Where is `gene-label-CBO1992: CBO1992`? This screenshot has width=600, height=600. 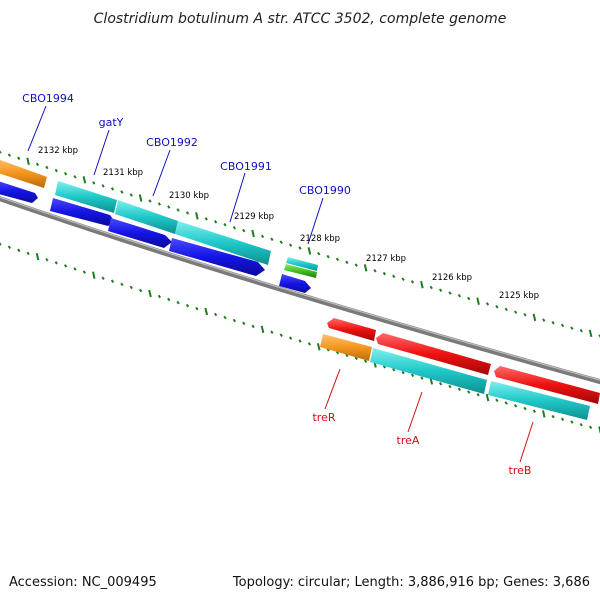
gene-label-CBO1992: CBO1992 is located at coordinates (172, 142).